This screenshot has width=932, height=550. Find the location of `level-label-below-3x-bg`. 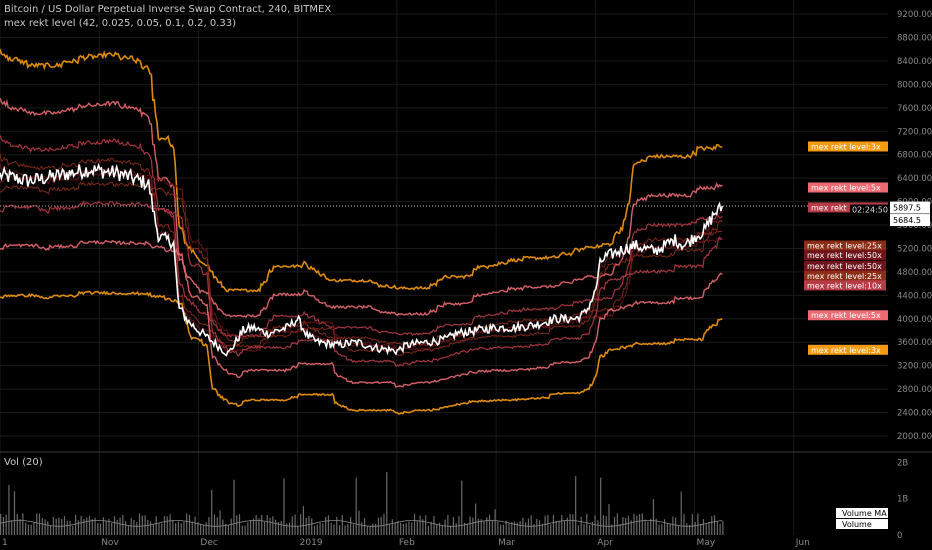

level-label-below-3x-bg is located at coordinates (848, 349).